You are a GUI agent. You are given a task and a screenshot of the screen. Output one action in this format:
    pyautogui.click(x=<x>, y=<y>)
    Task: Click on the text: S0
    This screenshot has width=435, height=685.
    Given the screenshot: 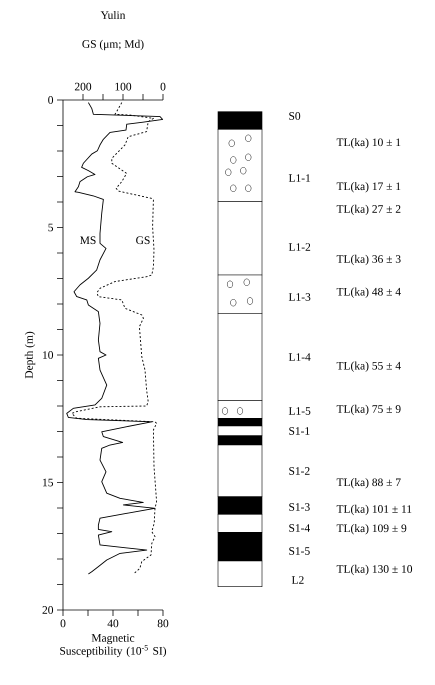 What is the action you would take?
    pyautogui.click(x=294, y=116)
    